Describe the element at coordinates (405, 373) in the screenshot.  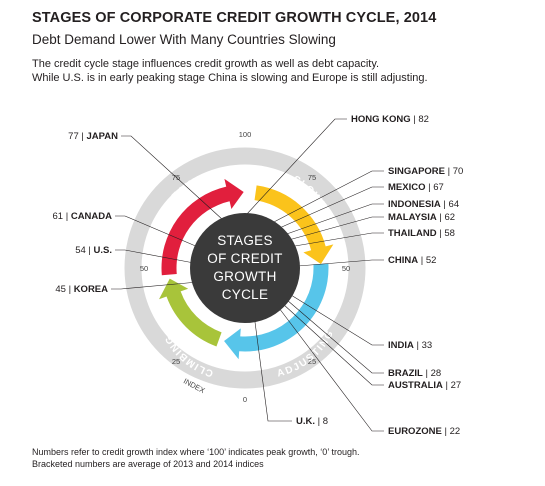
I see `country-name-brazil: BRAZIL` at that location.